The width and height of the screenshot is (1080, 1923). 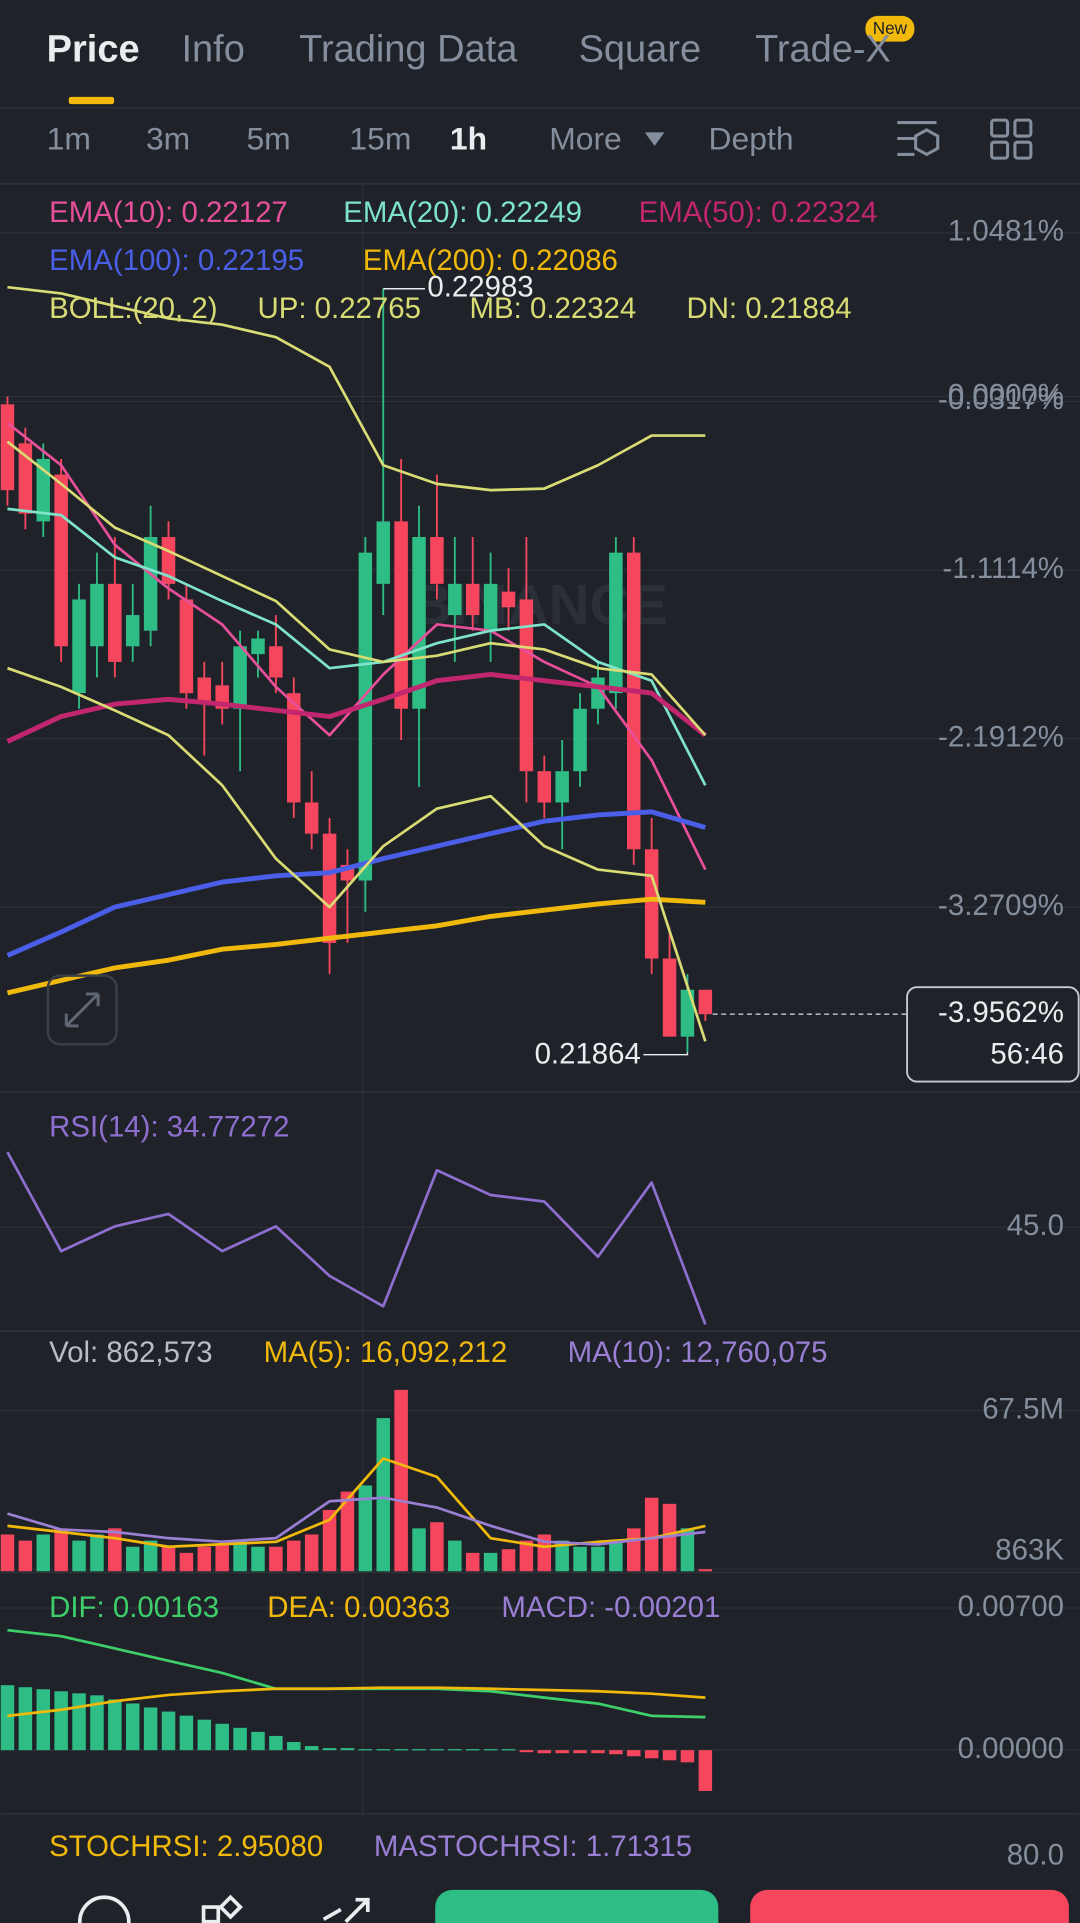 What do you see at coordinates (268, 138) in the screenshot?
I see `interval: 5m` at bounding box center [268, 138].